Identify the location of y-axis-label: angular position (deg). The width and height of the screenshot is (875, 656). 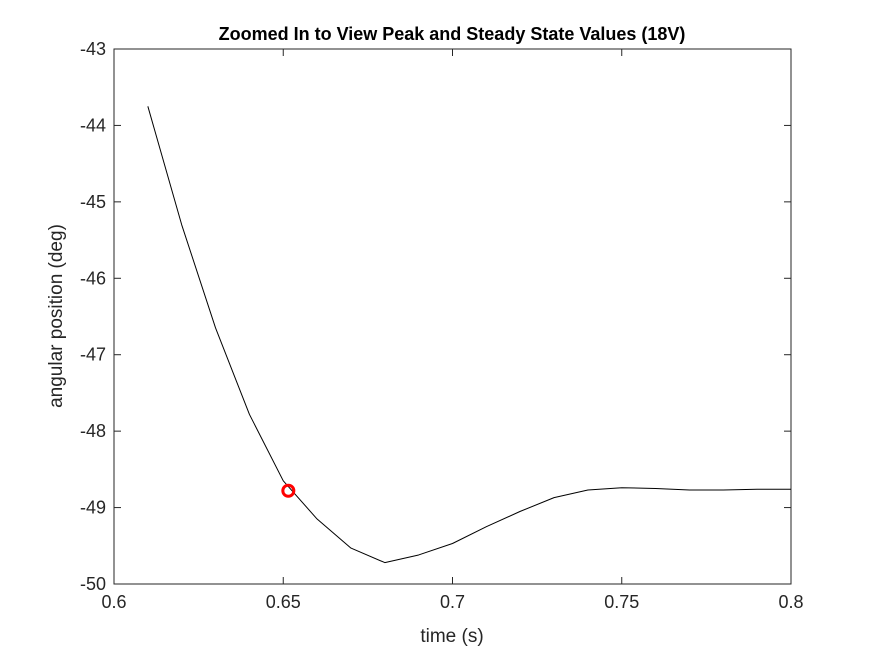
(56, 316).